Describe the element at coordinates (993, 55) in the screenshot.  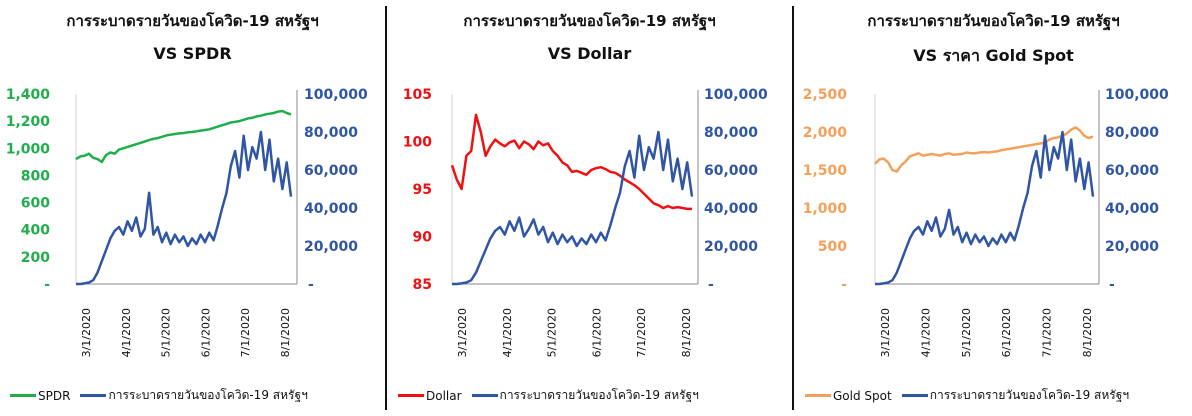
I see `chart-subtitle: VS ราคา Gold Spot` at that location.